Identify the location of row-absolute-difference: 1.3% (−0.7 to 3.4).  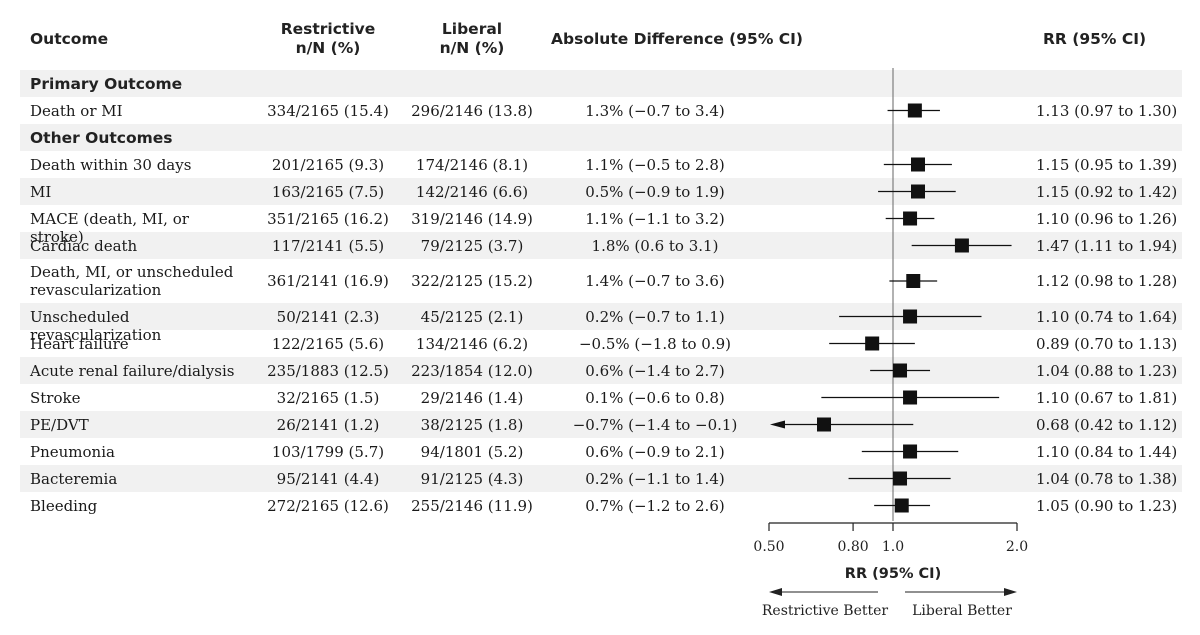
(655, 110).